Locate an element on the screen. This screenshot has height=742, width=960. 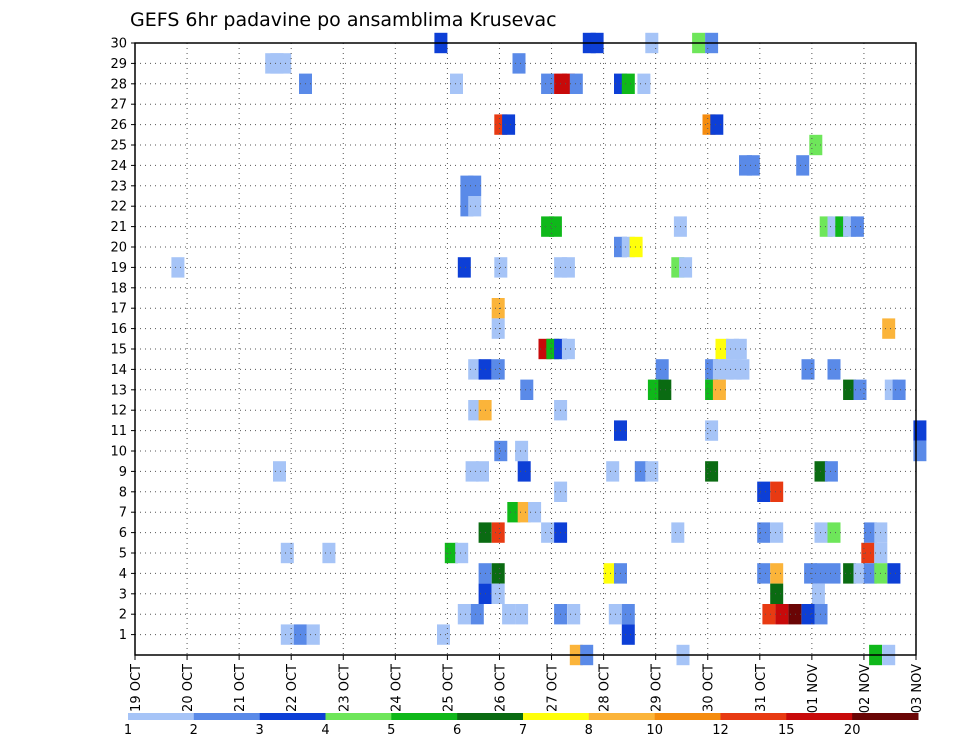
legend-label: 3 is located at coordinates (260, 730).